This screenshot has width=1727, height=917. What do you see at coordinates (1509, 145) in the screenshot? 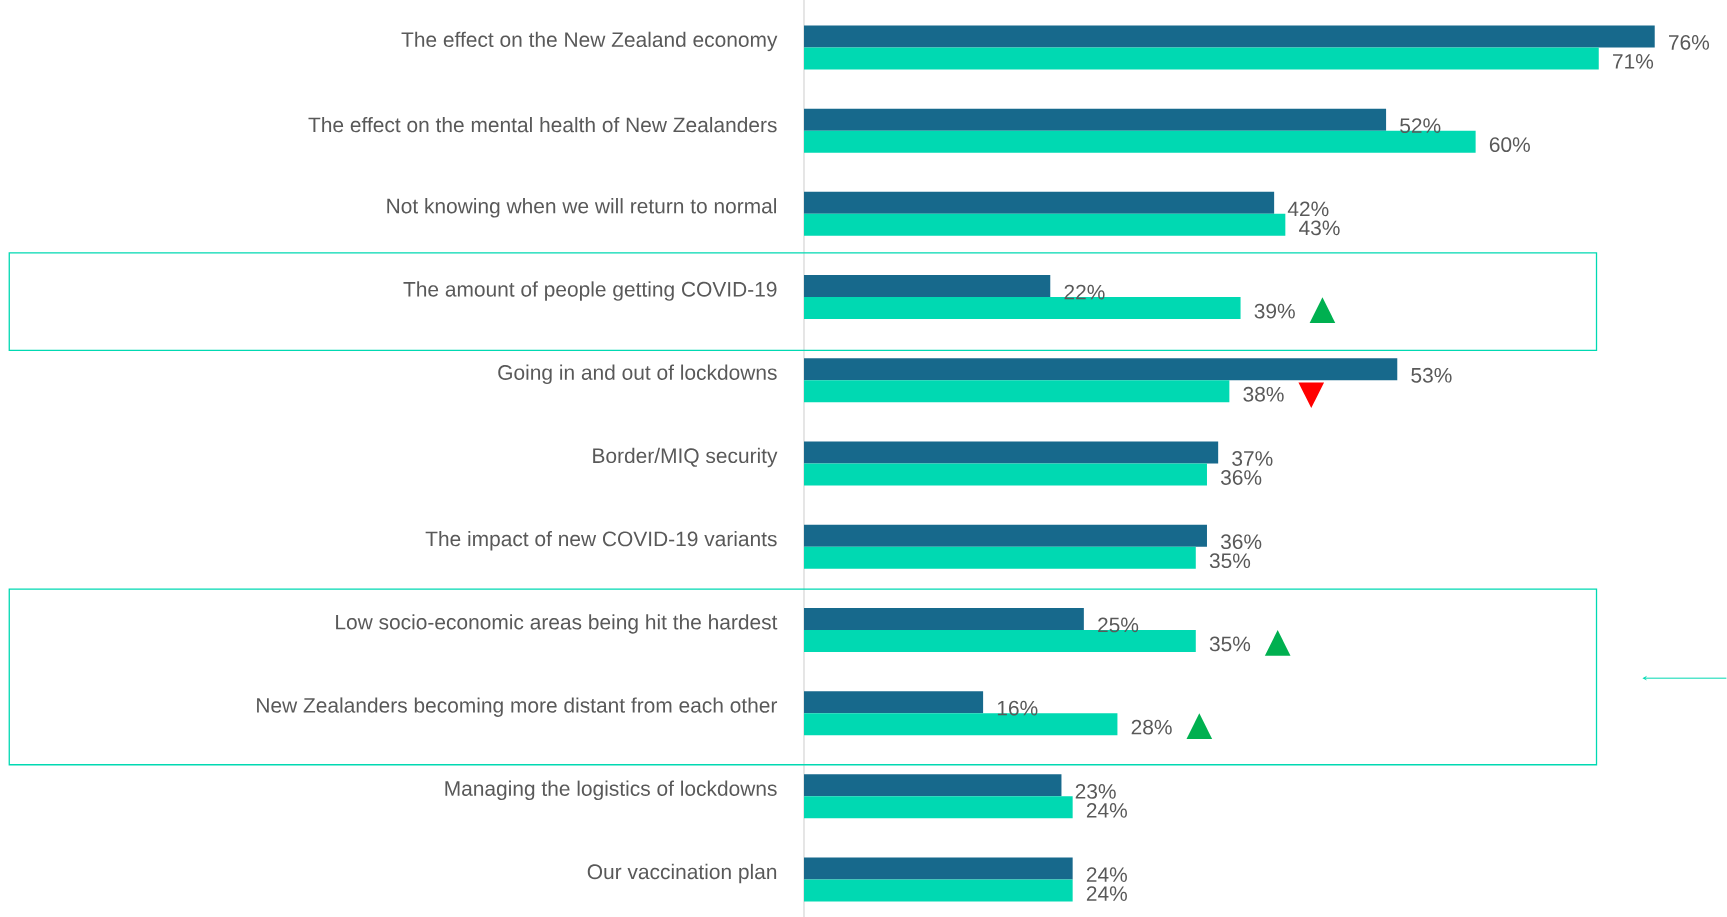
I see `data-label: 60%` at bounding box center [1509, 145].